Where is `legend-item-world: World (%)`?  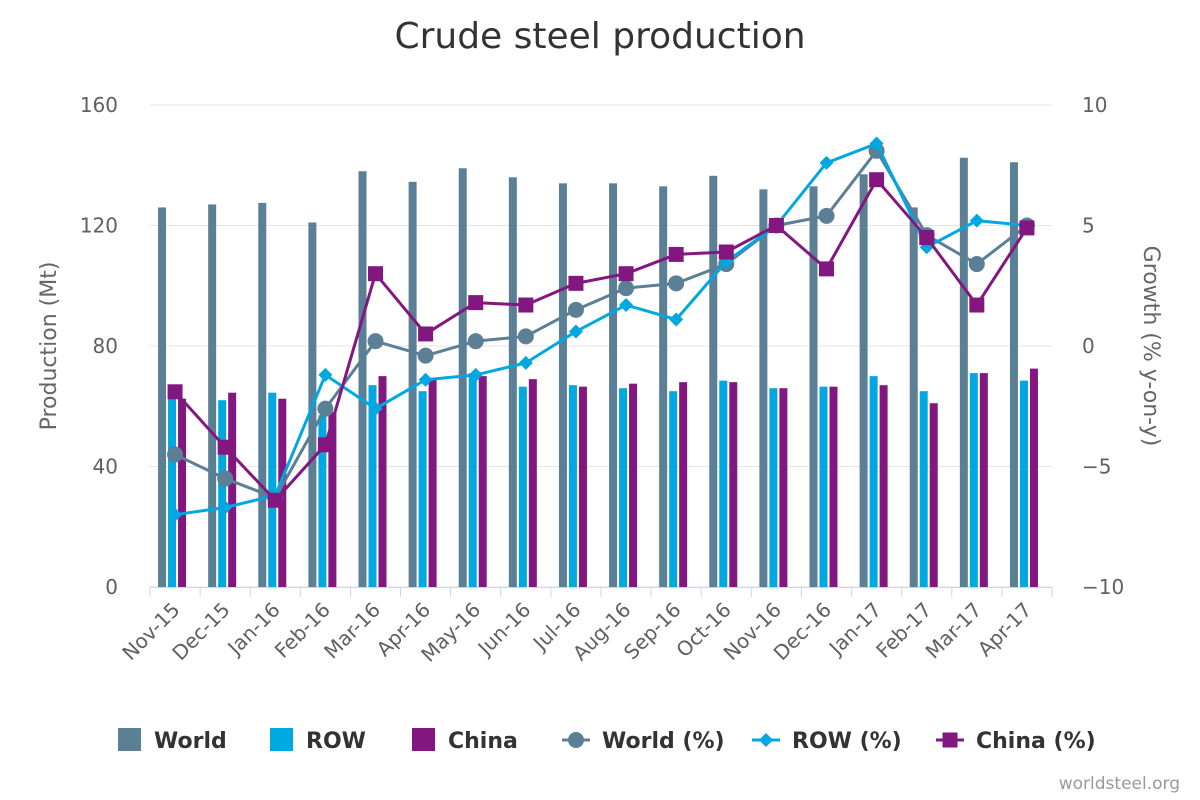 legend-item-world: World (%) is located at coordinates (643, 741).